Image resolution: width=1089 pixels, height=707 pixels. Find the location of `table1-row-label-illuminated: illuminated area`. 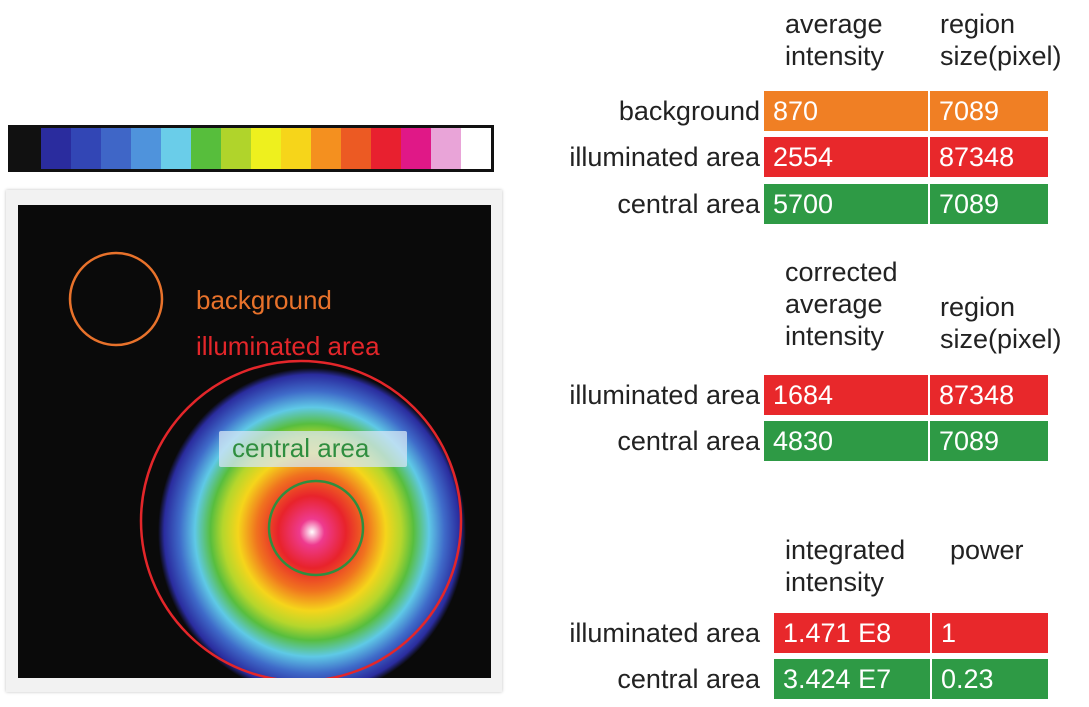

table1-row-label-illuminated: illuminated area is located at coordinates (664, 157).